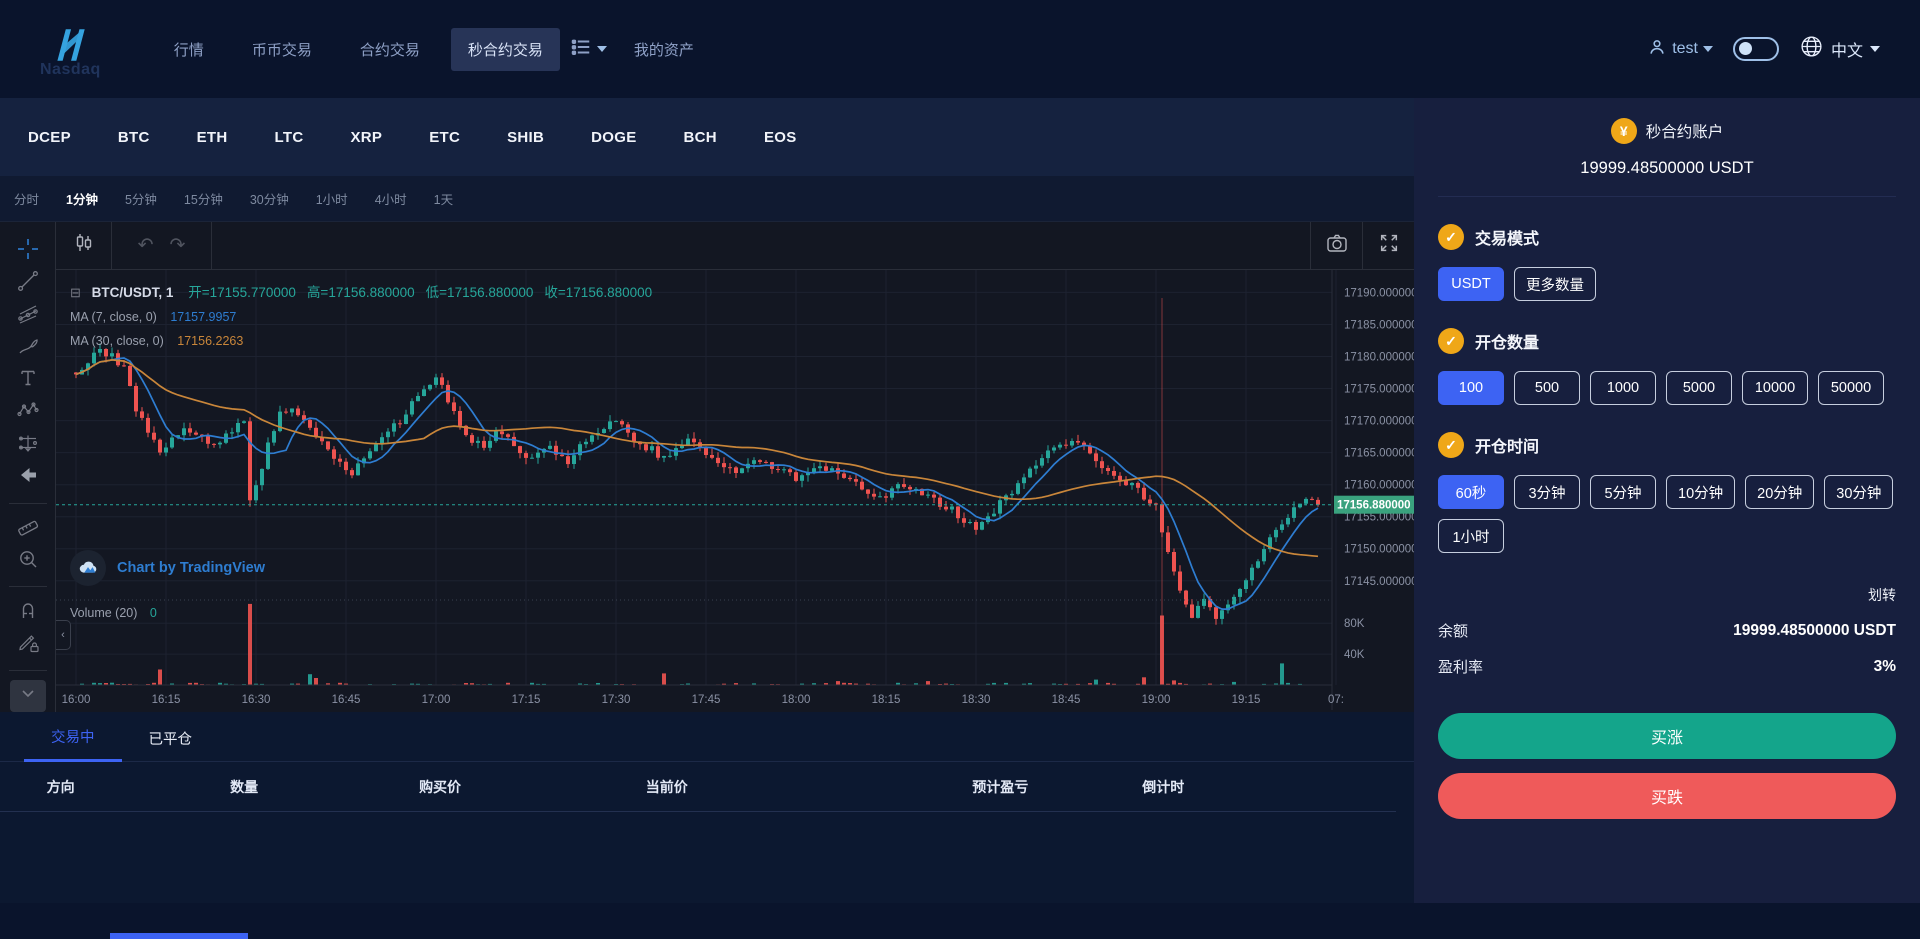 The height and width of the screenshot is (939, 1920). I want to click on interval-5分钟: 5分钟, so click(140, 200).